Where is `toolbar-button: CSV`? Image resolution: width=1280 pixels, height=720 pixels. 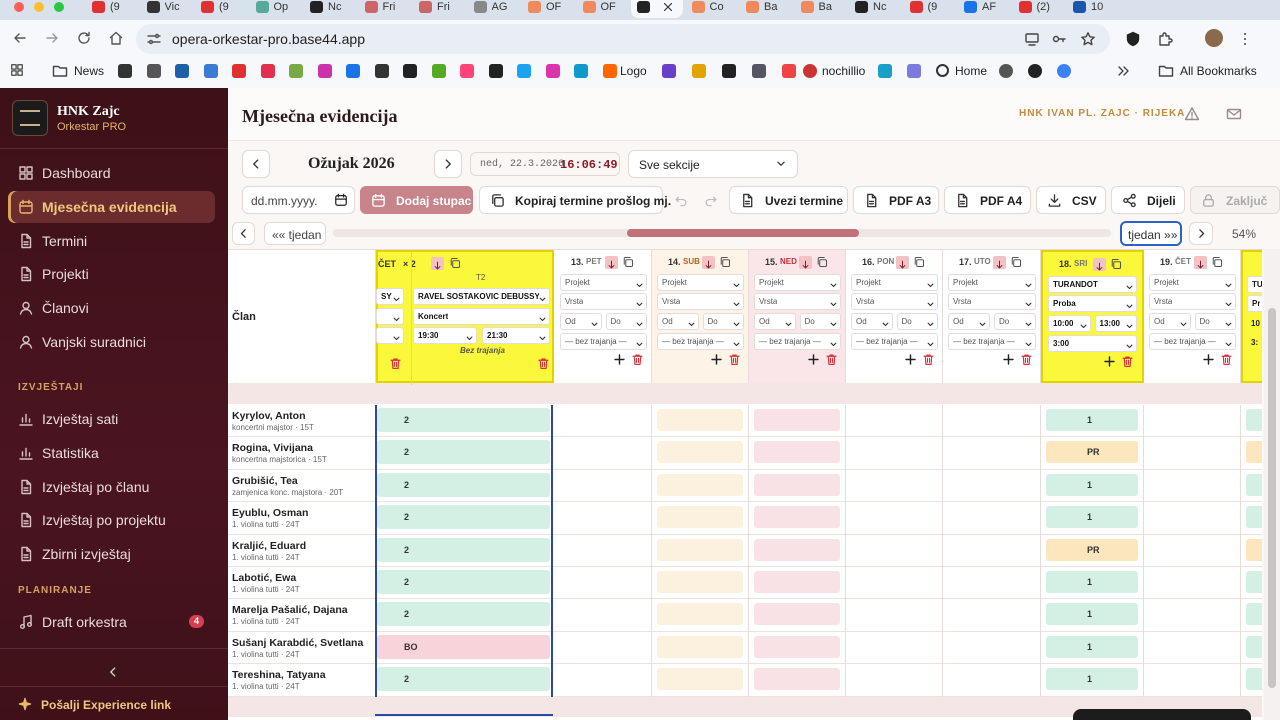
toolbar-button: CSV is located at coordinates (1071, 200).